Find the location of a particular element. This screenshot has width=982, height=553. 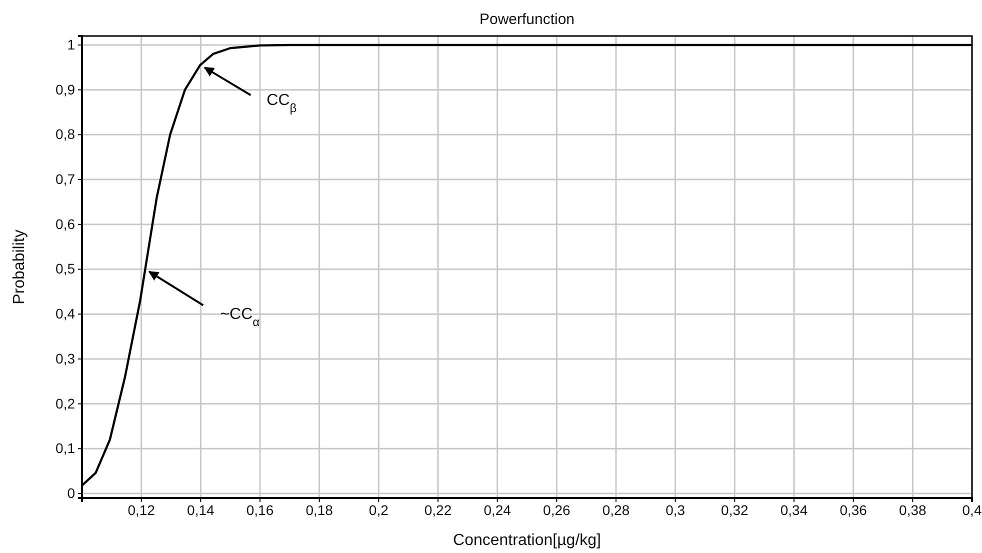

x-tick-label: 0,24 is located at coordinates (498, 510).